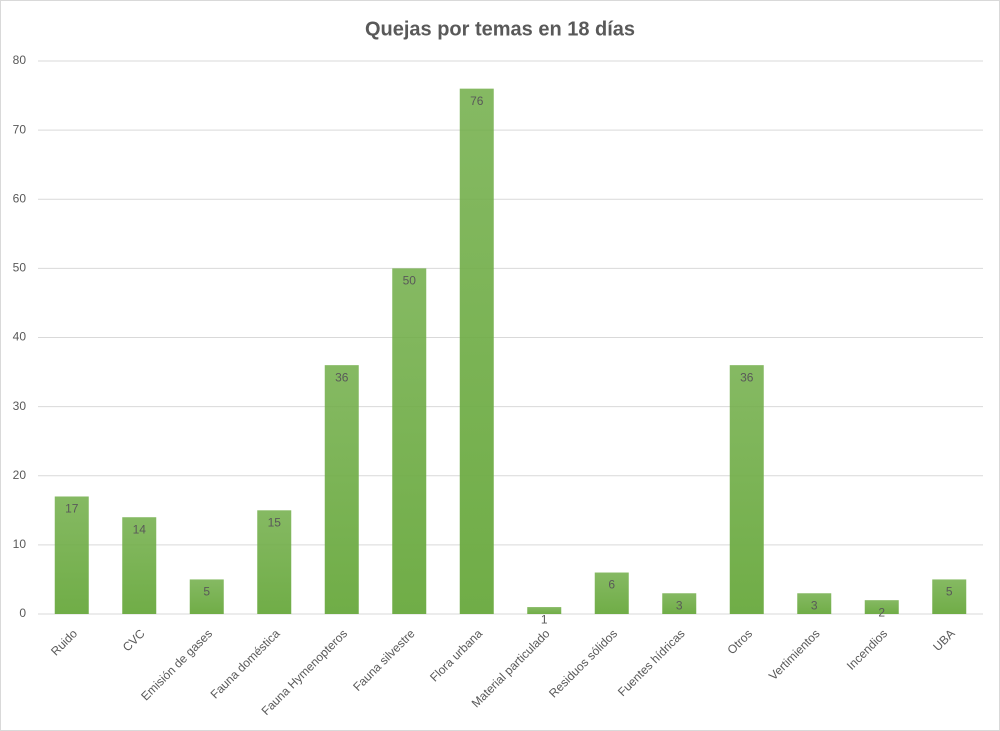 This screenshot has height=731, width=1000. I want to click on y-tick-label: 30, so click(20, 406).